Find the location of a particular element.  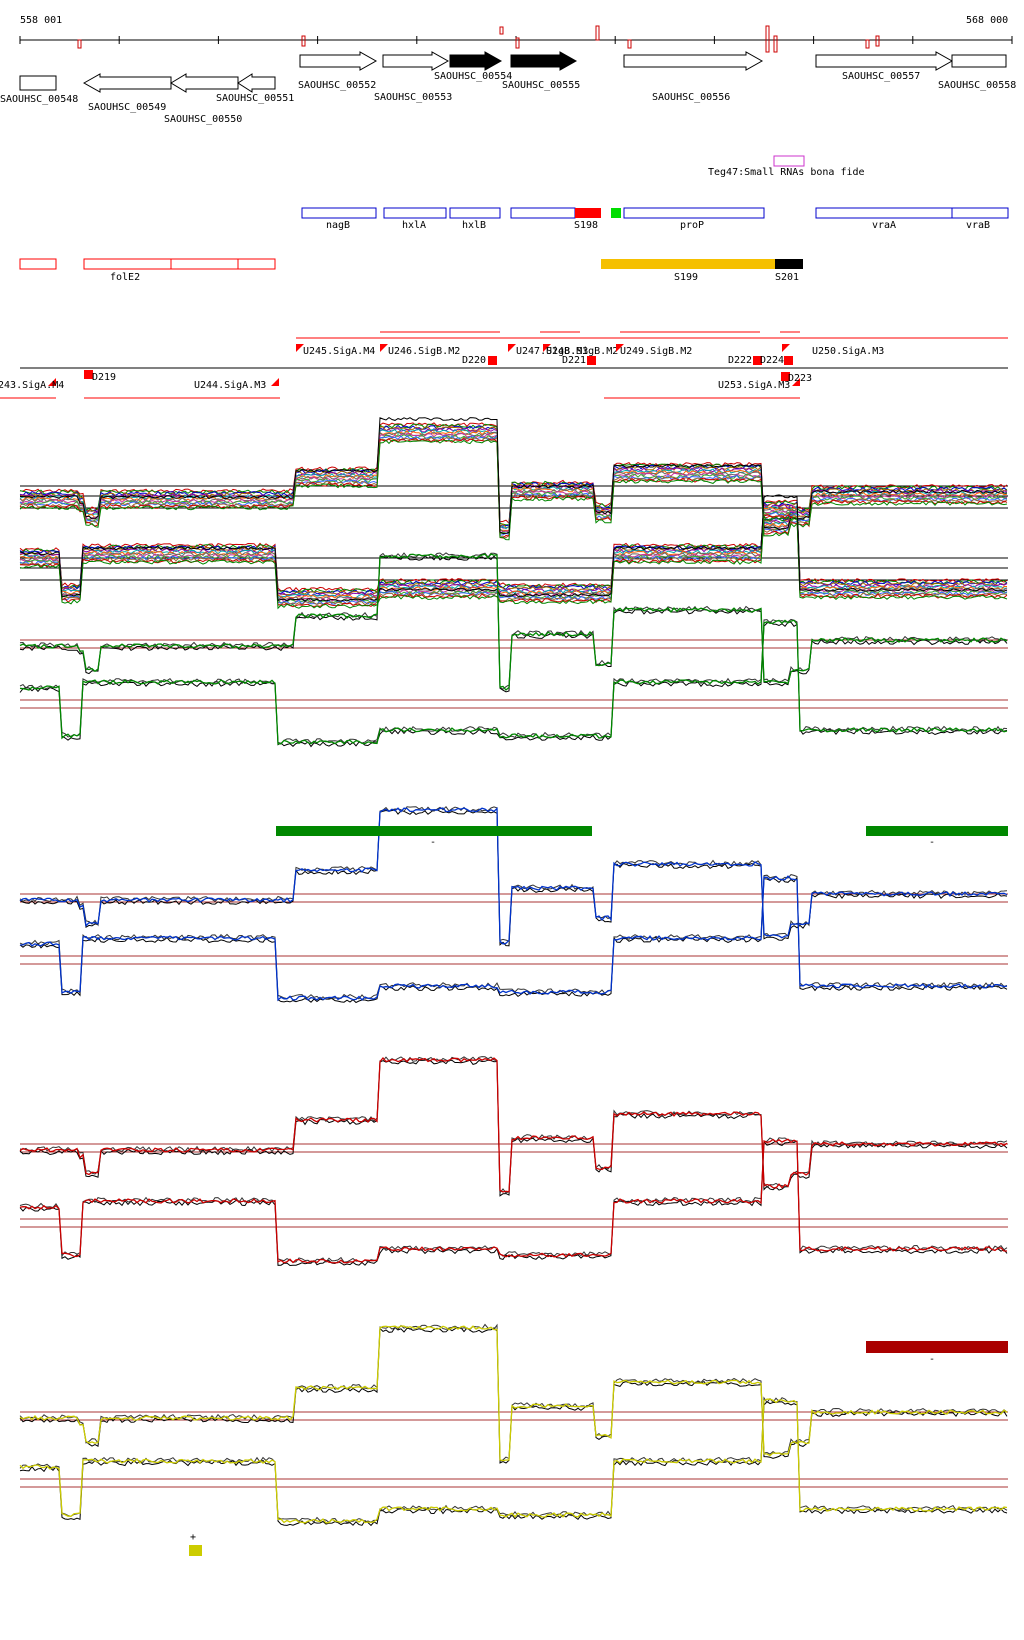

gene-SAOUHSC_00553: SAOUHSC_00553 is located at coordinates (413, 77).